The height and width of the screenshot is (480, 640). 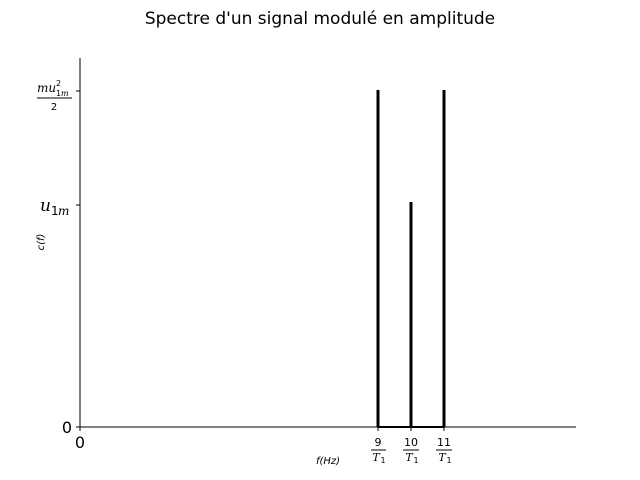 What do you see at coordinates (444, 450) in the screenshot?
I see `x-tick-label-11-over-t1: 11 T 1` at bounding box center [444, 450].